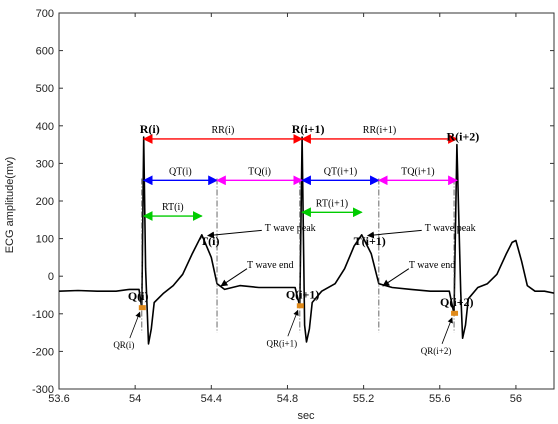 The width and height of the screenshot is (558, 424). What do you see at coordinates (45, 89) in the screenshot?
I see `y-tick-label: 500` at bounding box center [45, 89].